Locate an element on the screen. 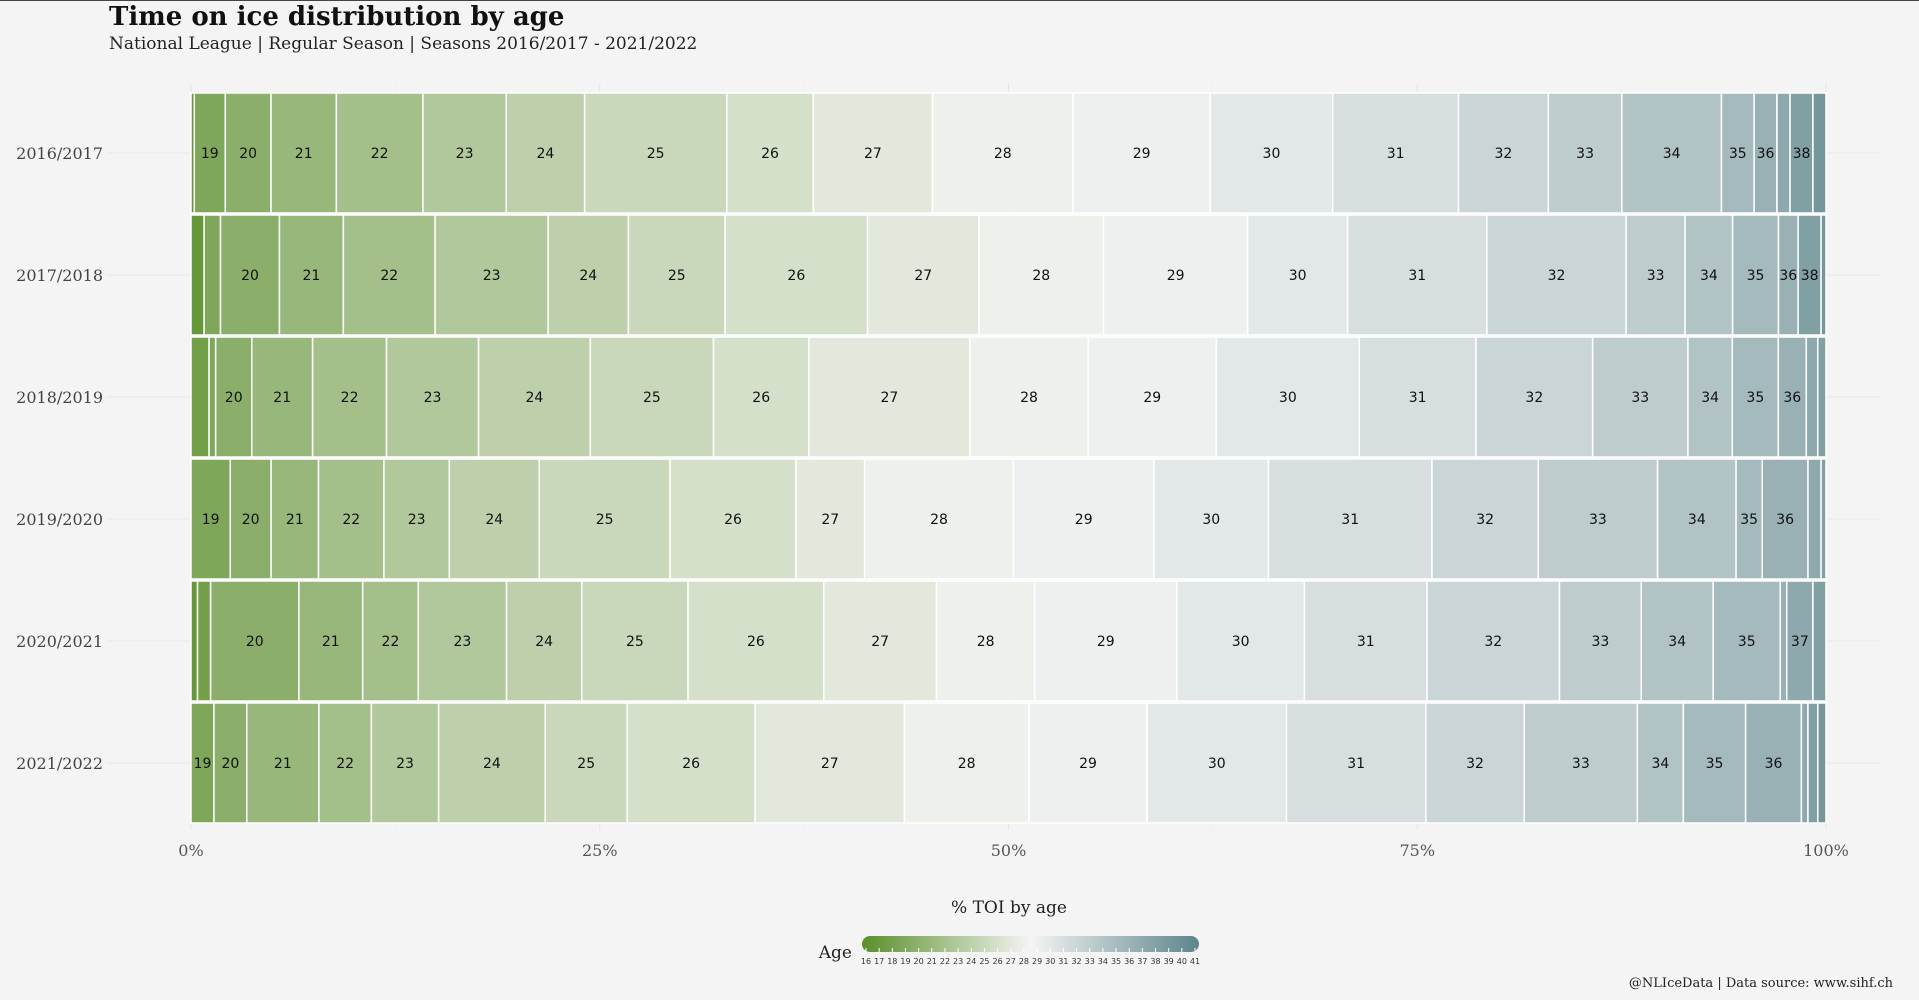 This screenshot has height=1000, width=1919. legend-tick-label: 37 is located at coordinates (1142, 961).